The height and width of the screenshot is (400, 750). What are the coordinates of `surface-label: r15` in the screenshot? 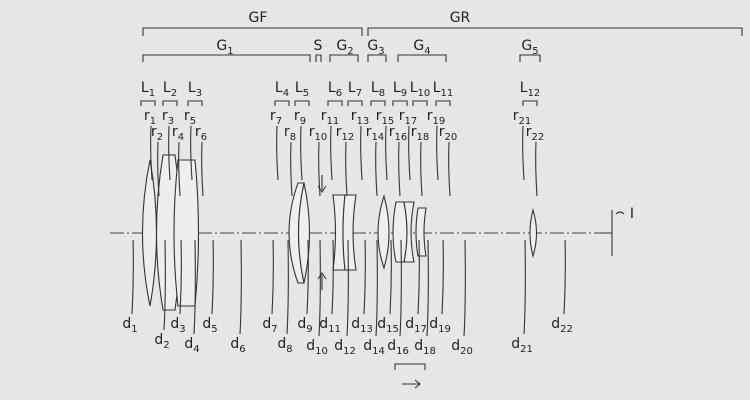 It's located at (385, 117).